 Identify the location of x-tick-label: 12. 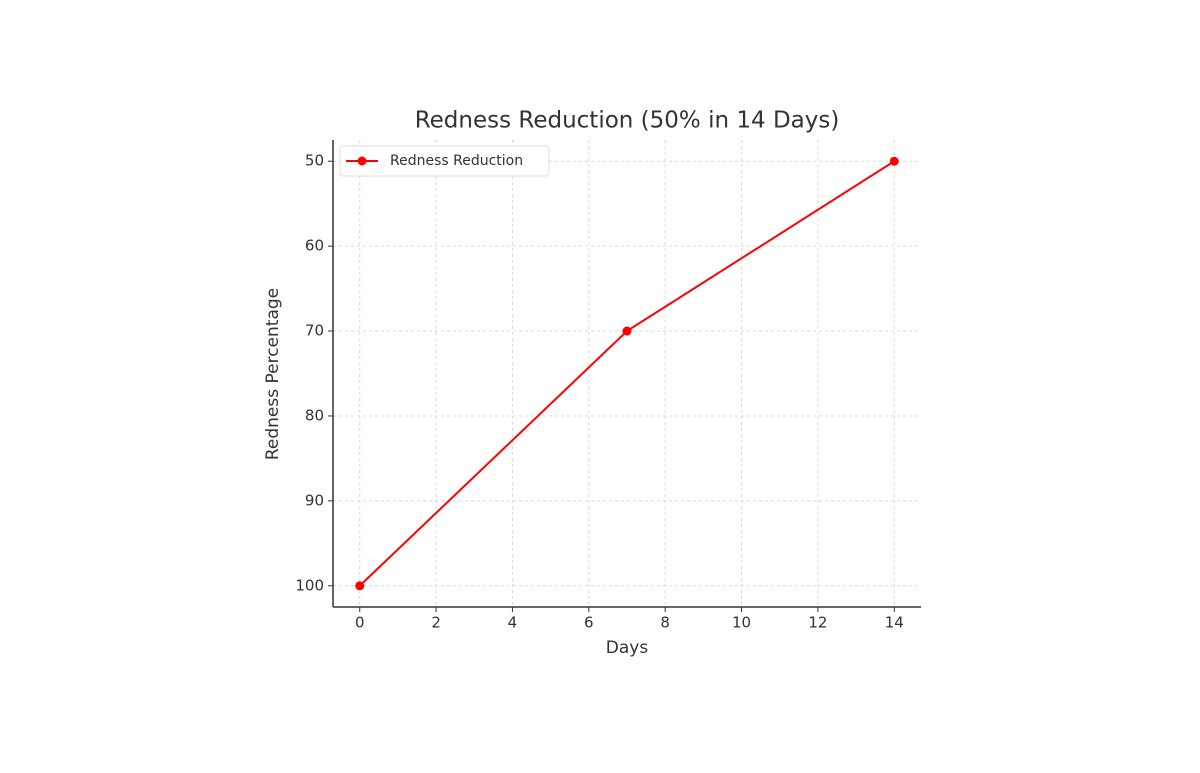
(817, 623).